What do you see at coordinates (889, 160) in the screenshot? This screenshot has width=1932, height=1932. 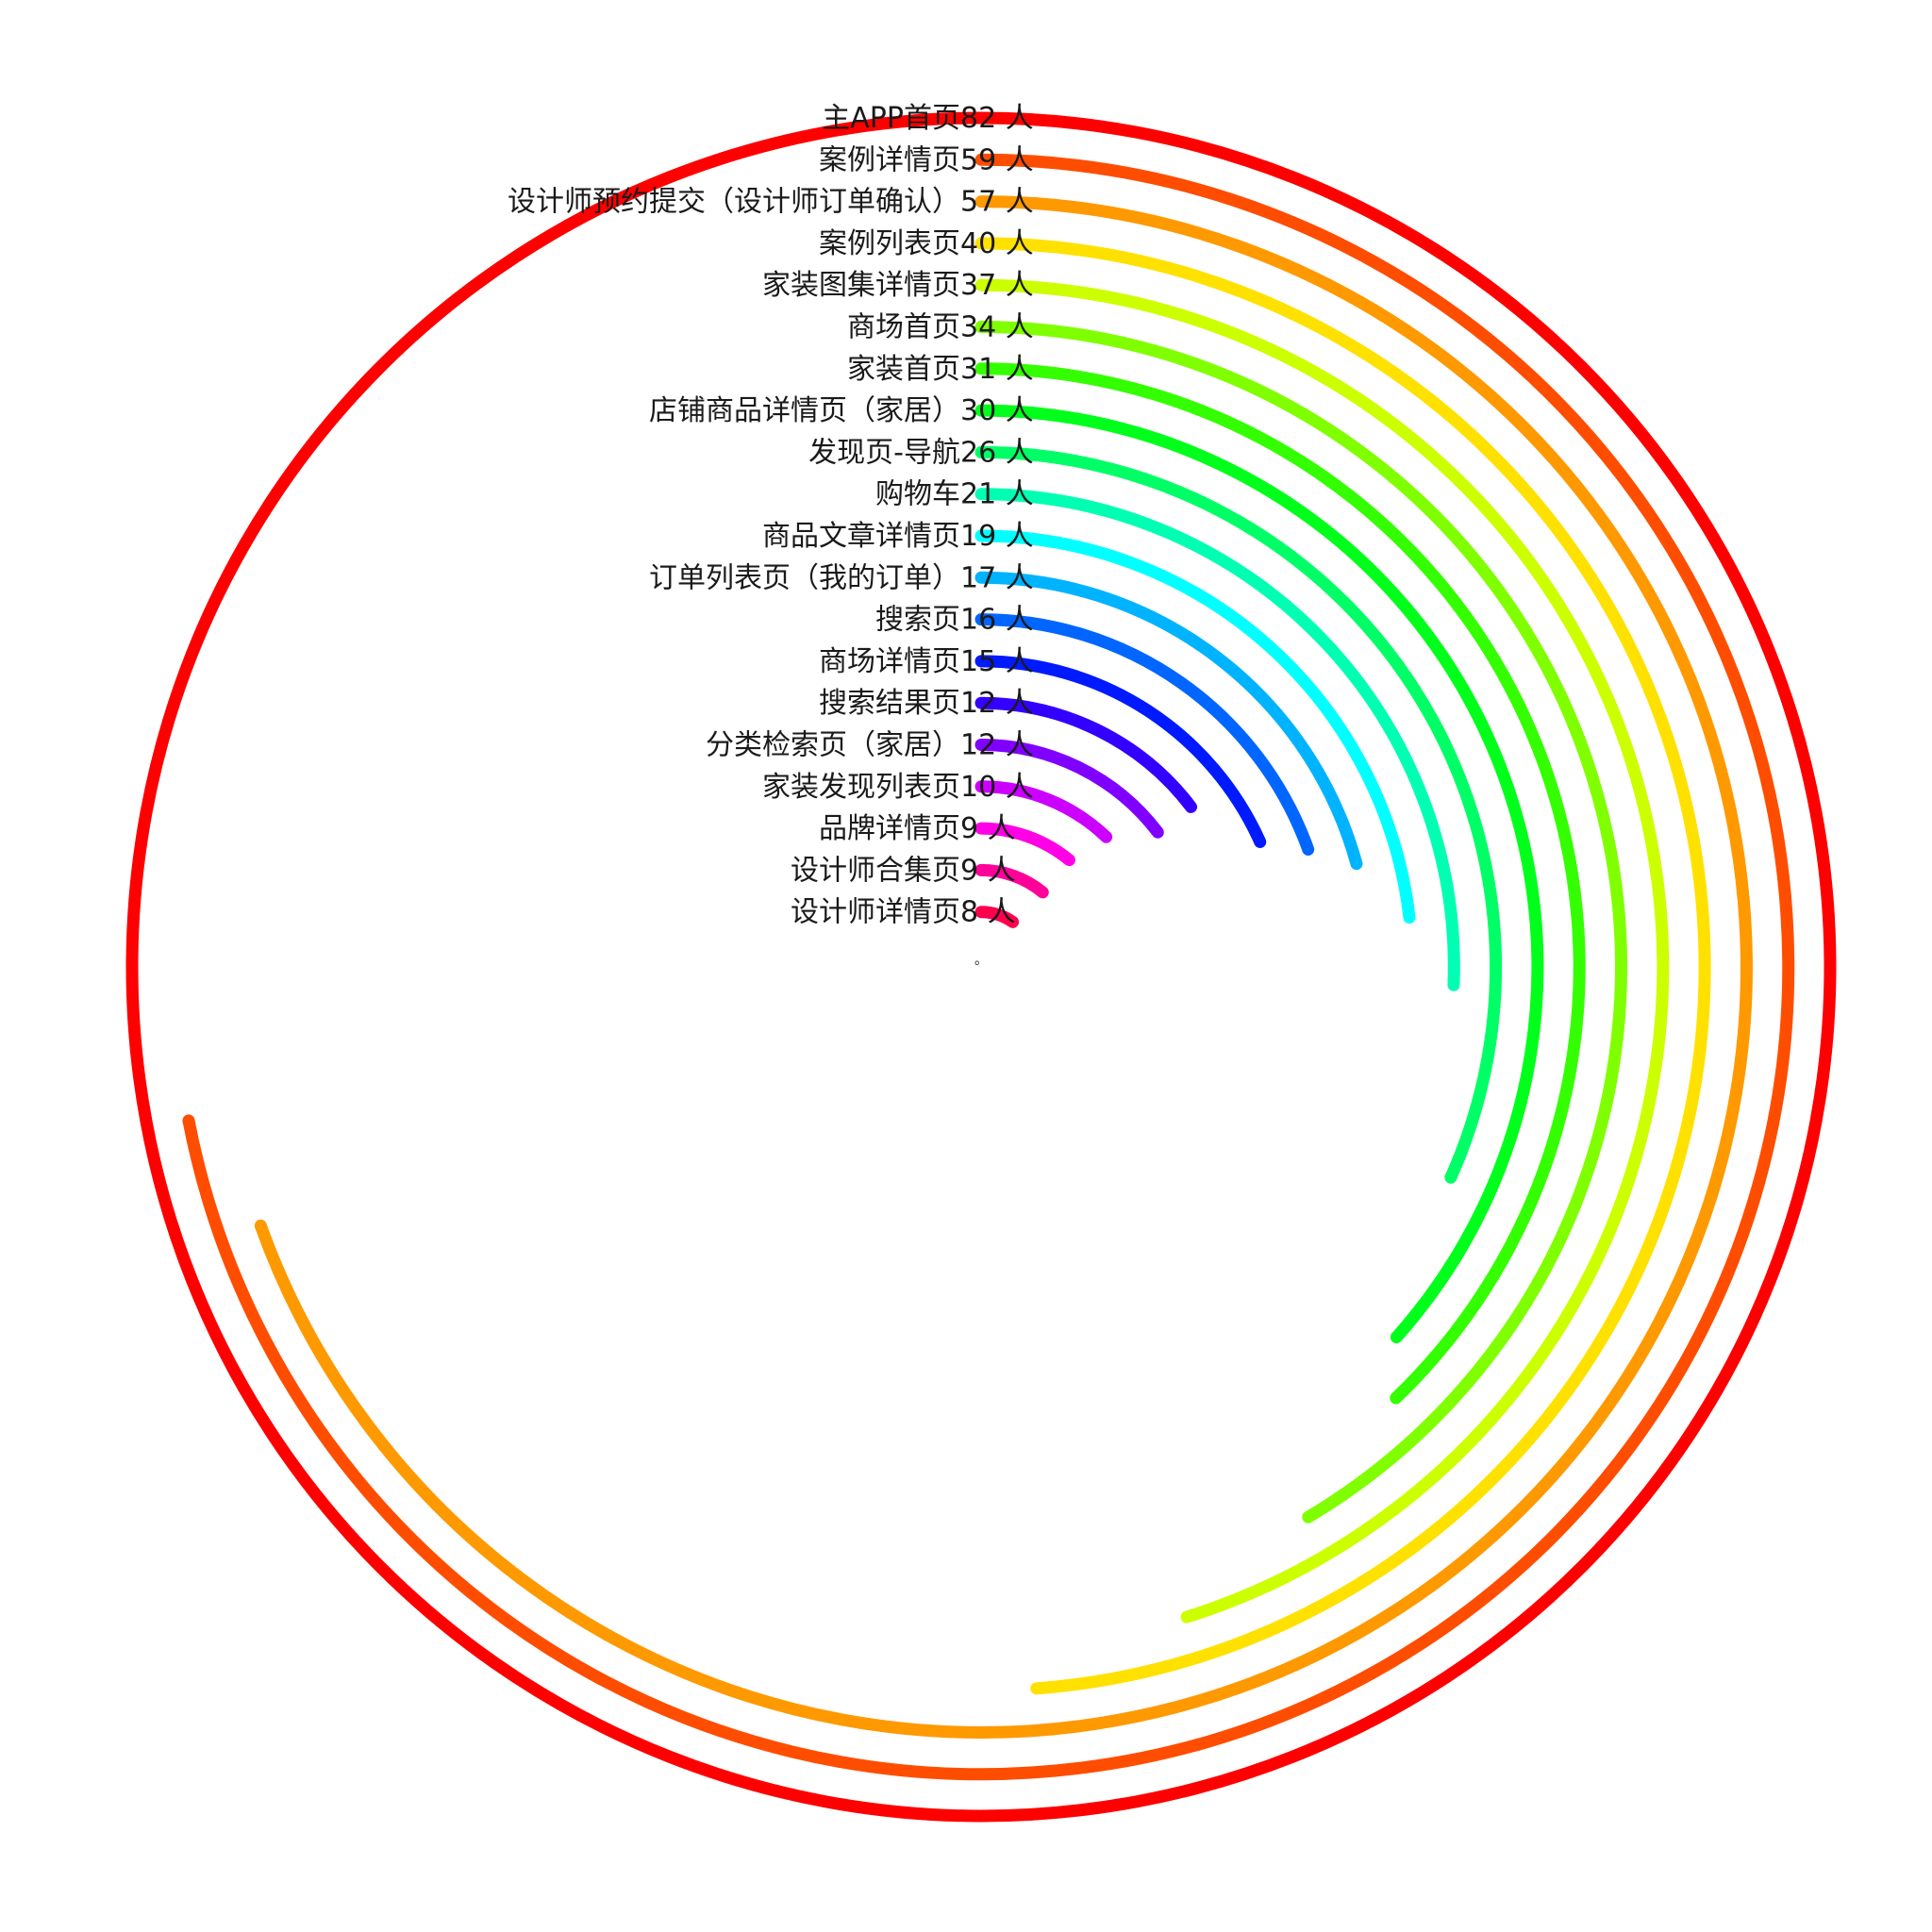 I see `series-label-2: 案例详情页` at bounding box center [889, 160].